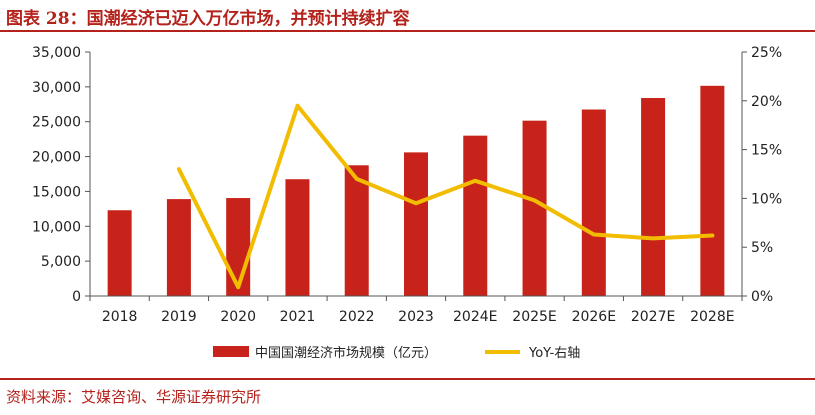  What do you see at coordinates (238, 317) in the screenshot?
I see `x-tick-label: 2020` at bounding box center [238, 317].